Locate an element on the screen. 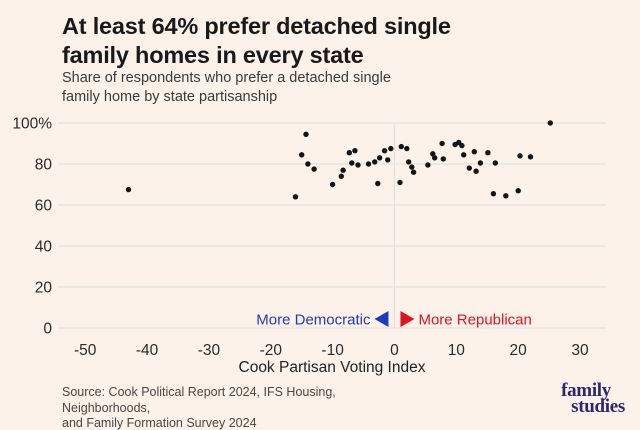  y-tick-label: 60 is located at coordinates (44, 206).